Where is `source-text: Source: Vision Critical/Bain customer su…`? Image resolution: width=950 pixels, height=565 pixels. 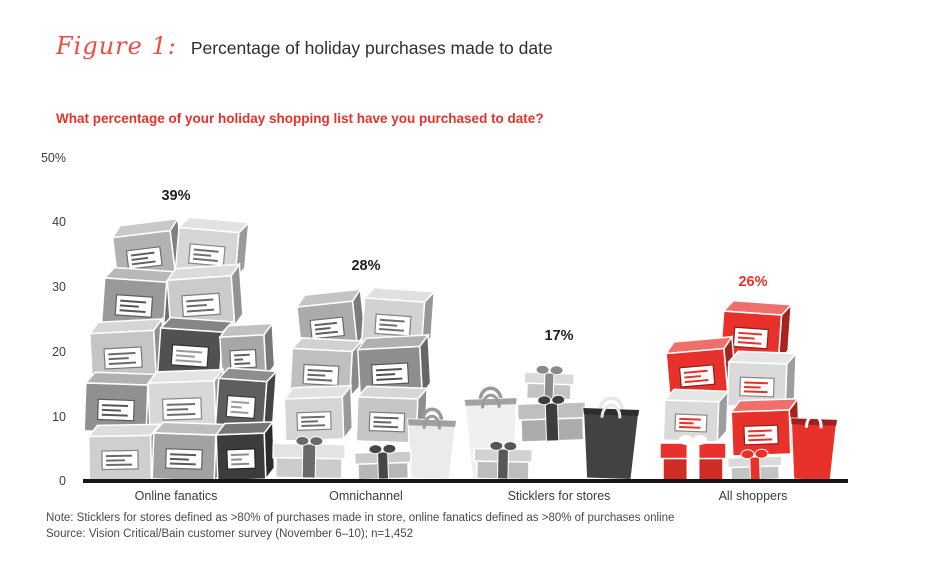 source-text: Source: Vision Critical/Bain customer su… is located at coordinates (230, 534).